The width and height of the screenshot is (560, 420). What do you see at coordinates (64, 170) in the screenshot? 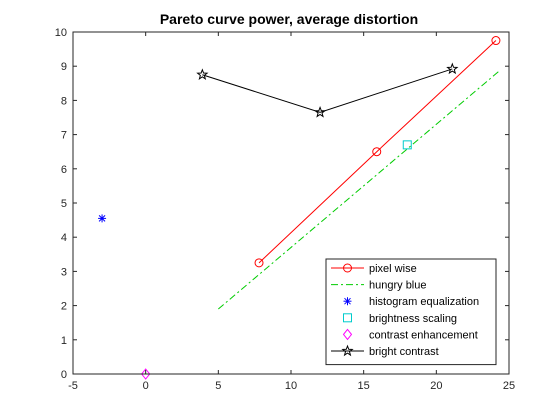
I see `y-tick-label: 6` at bounding box center [64, 170].